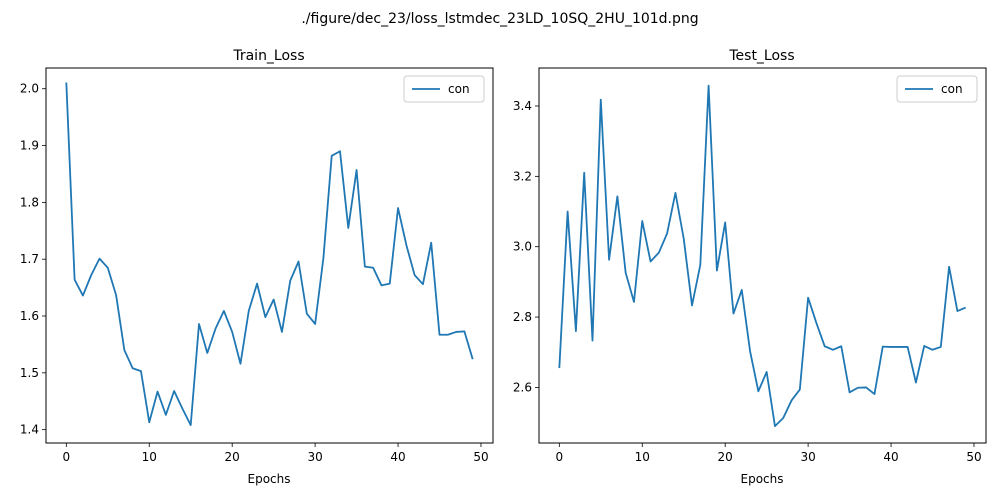  I want to click on test-loss-xtick-label: 30, so click(807, 457).